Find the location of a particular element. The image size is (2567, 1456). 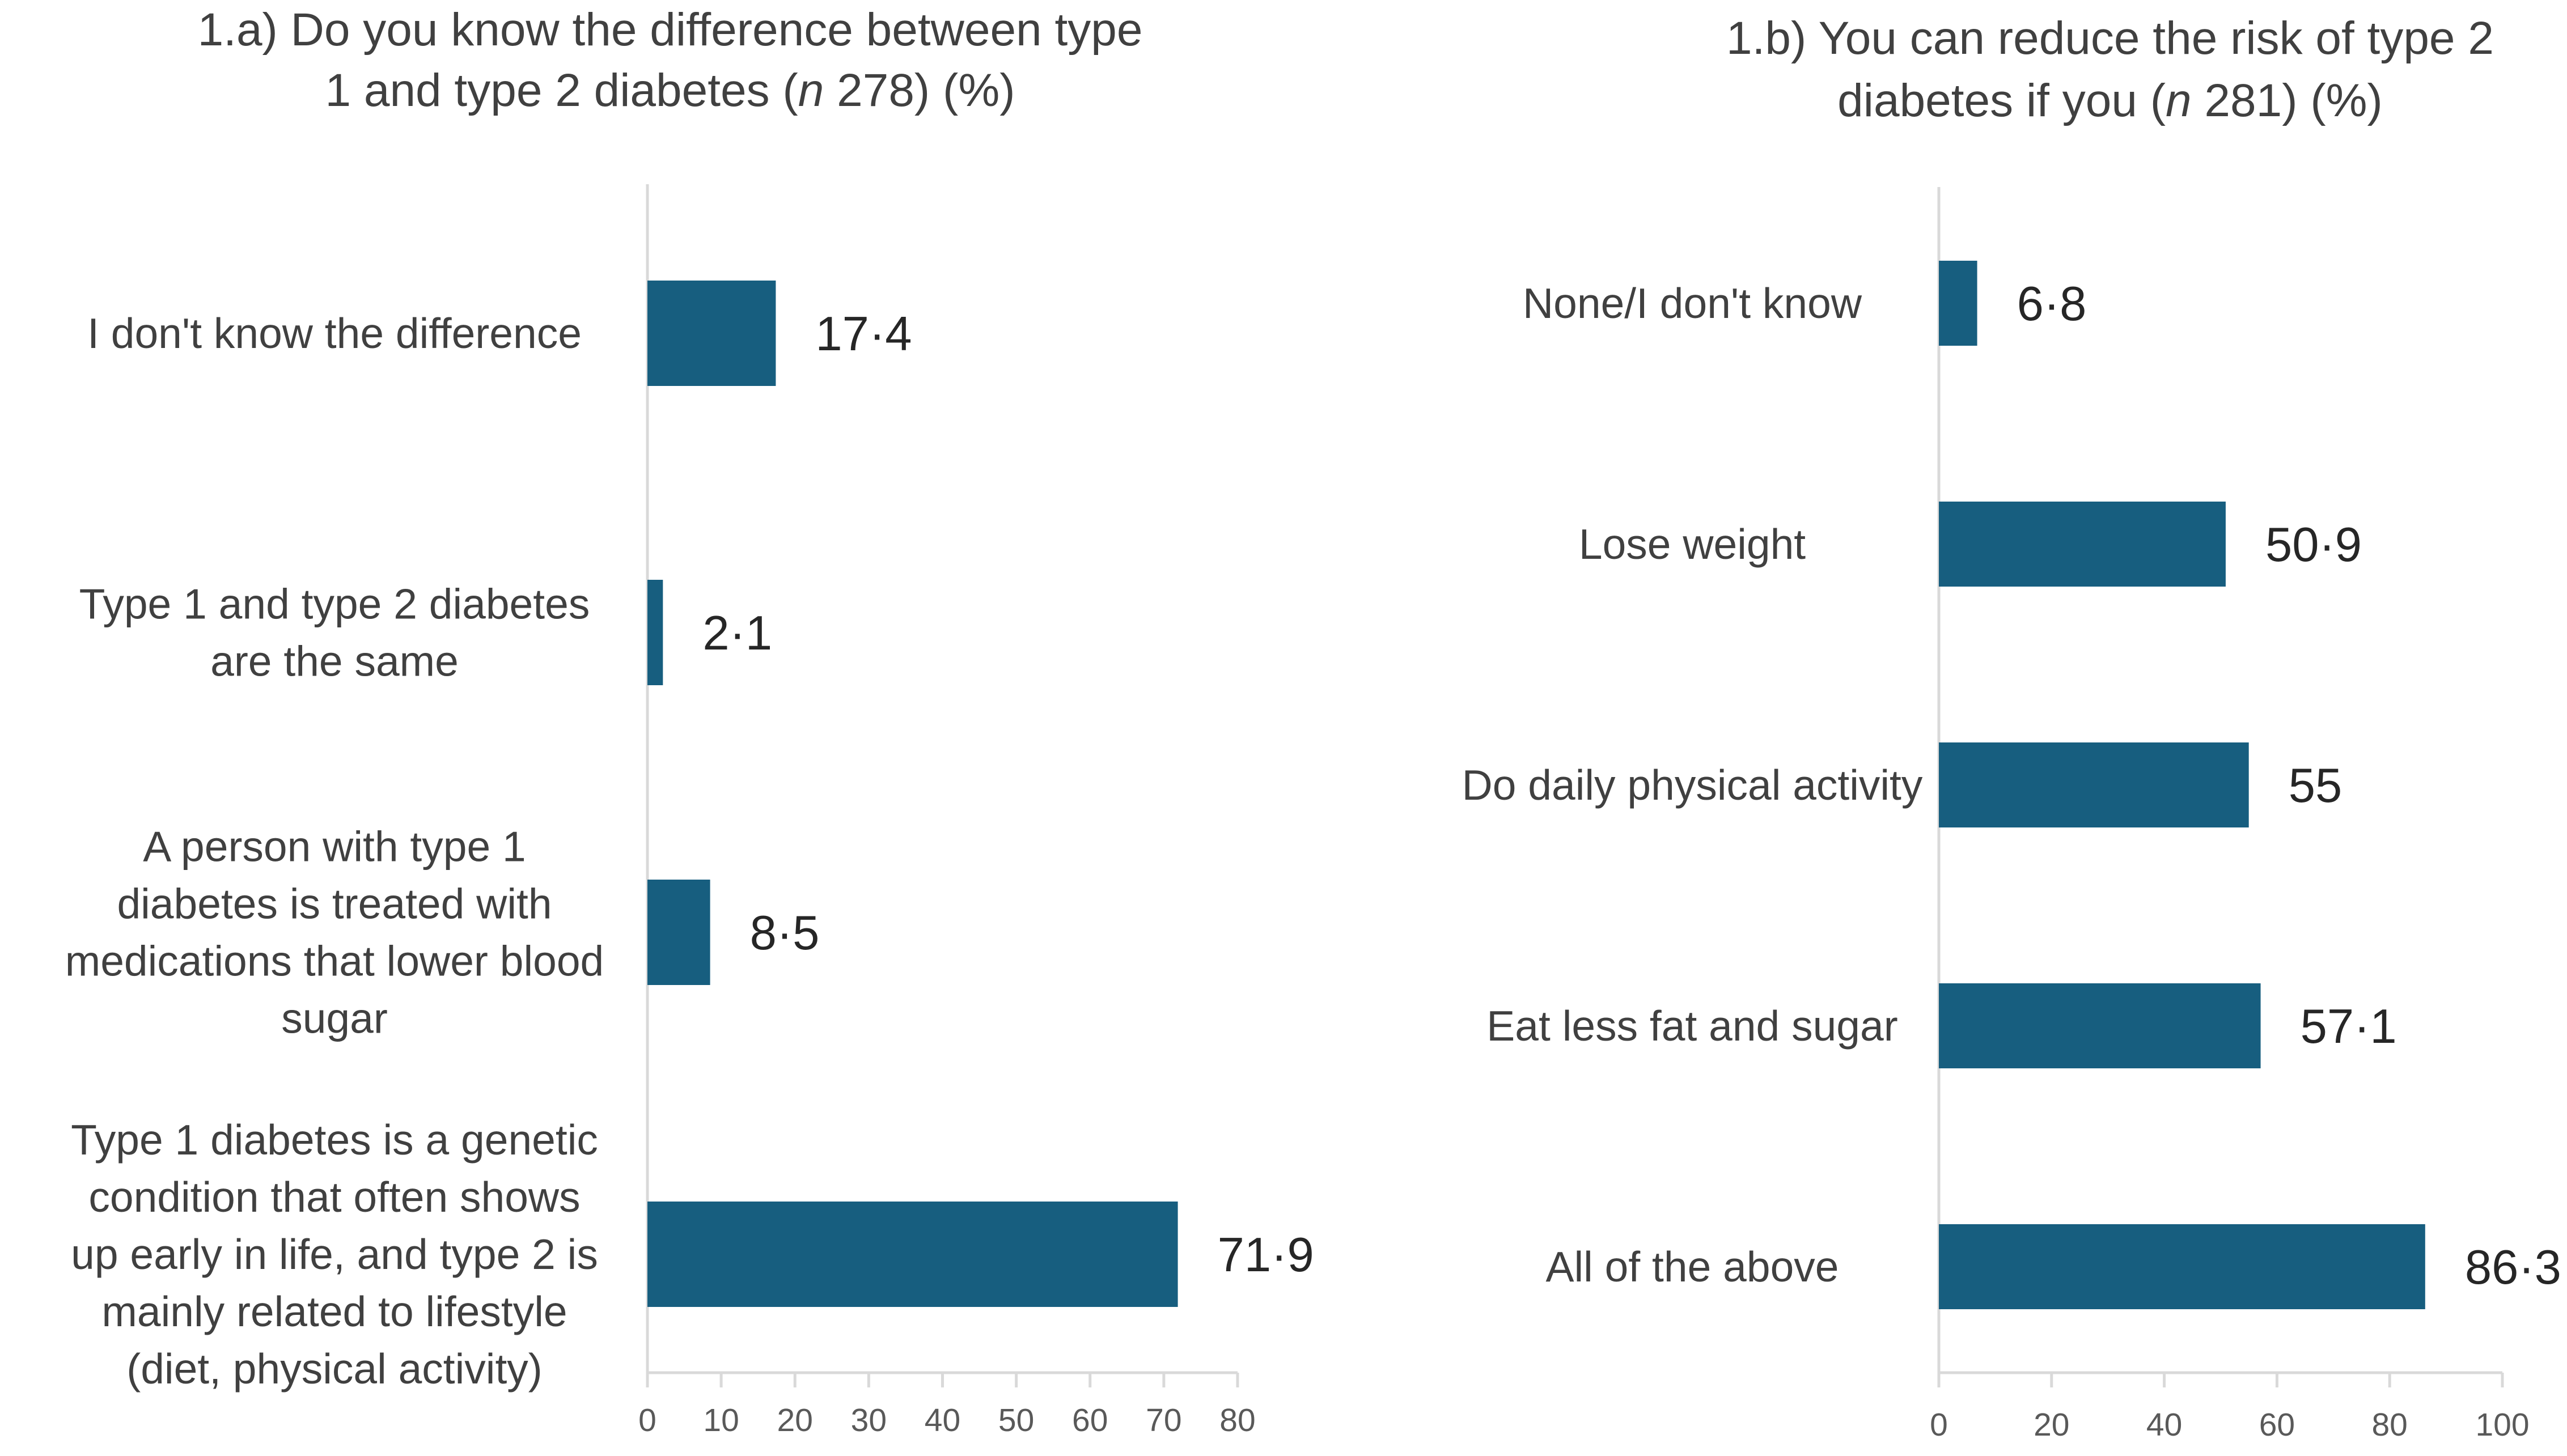

data-label: 8·5 is located at coordinates (785, 933).